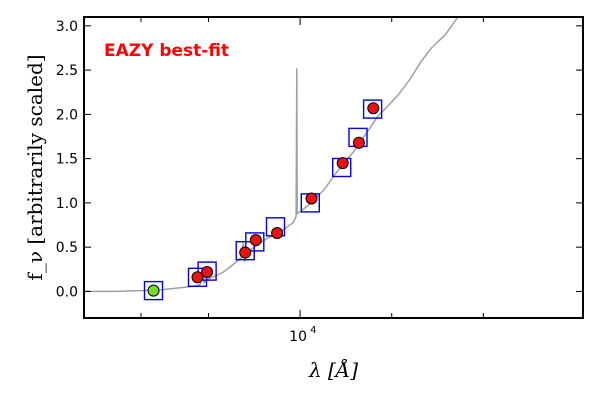 This screenshot has width=600, height=400. I want to click on y-tick-label: 0.5, so click(67, 248).